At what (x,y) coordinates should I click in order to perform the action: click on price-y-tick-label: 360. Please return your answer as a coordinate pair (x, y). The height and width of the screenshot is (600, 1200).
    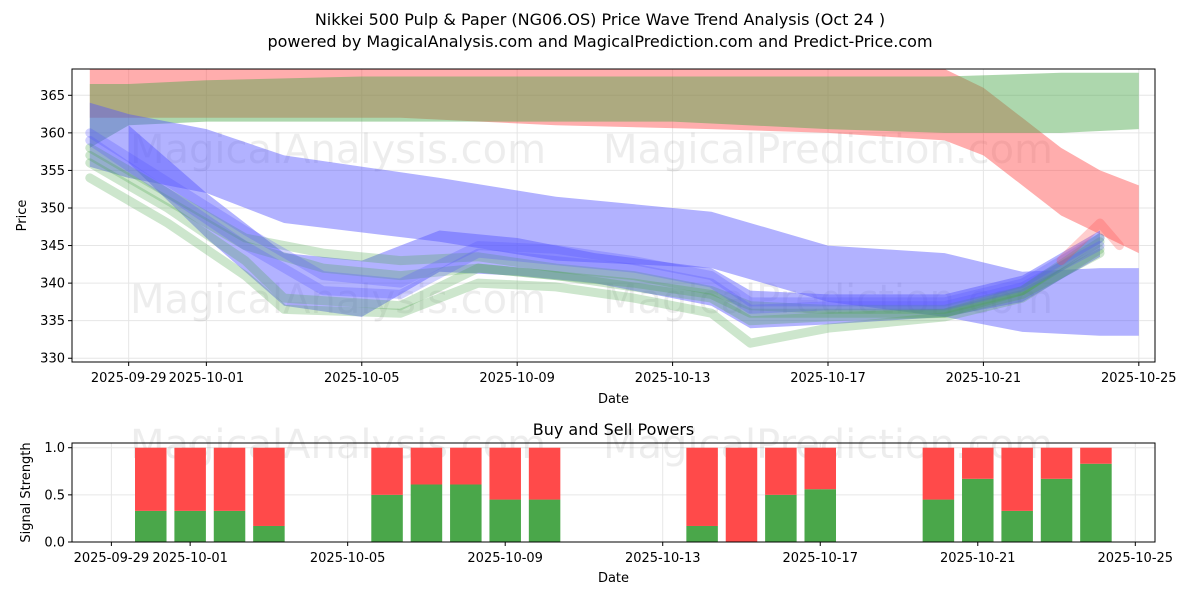
    Looking at the image, I should click on (52, 133).